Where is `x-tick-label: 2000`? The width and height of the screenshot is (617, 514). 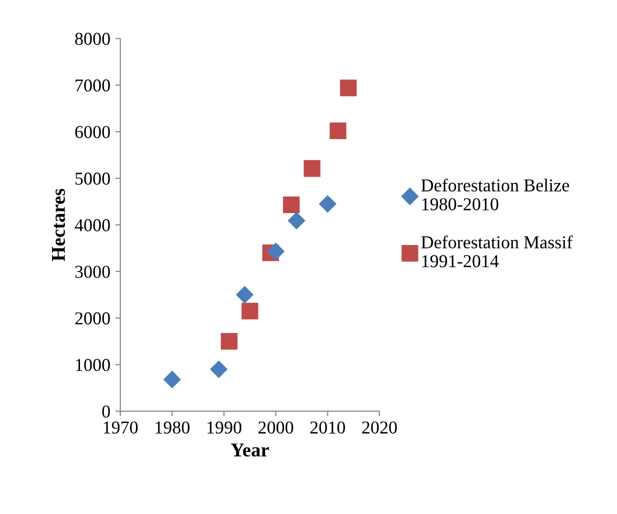
x-tick-label: 2000 is located at coordinates (276, 427).